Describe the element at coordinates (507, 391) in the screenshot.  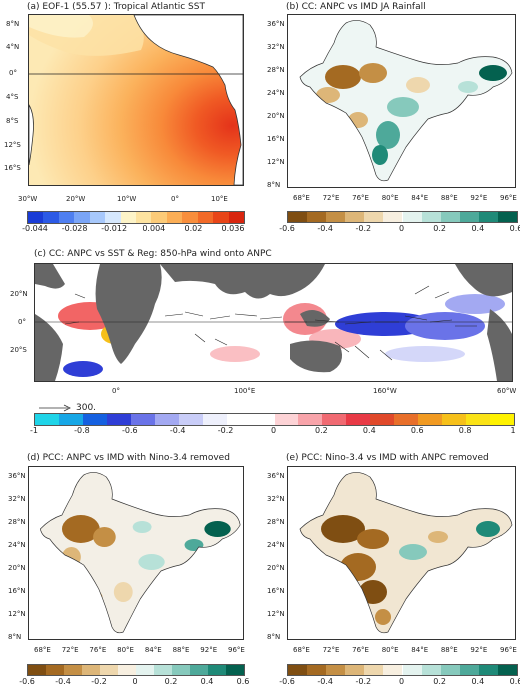
I see `panel-c-lon-tick: 60°W` at that location.